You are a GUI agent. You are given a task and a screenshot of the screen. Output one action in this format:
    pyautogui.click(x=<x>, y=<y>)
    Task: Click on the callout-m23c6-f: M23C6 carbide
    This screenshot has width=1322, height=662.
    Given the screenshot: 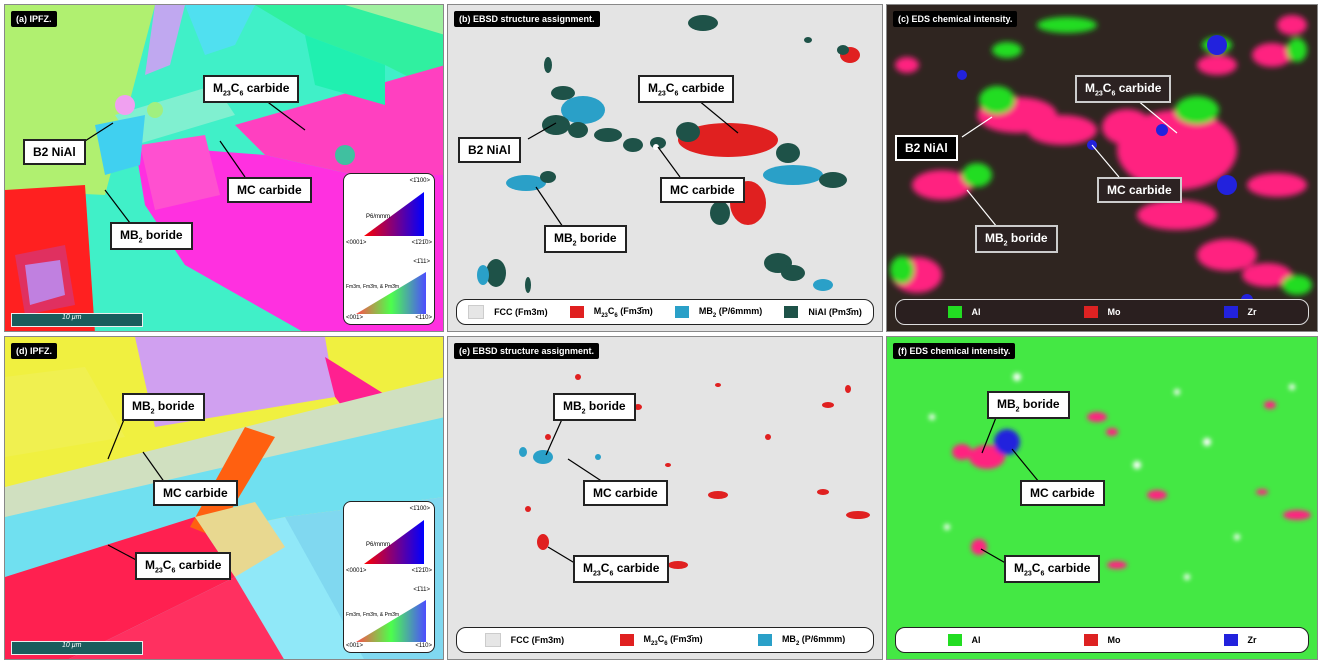 What is the action you would take?
    pyautogui.click(x=1052, y=569)
    